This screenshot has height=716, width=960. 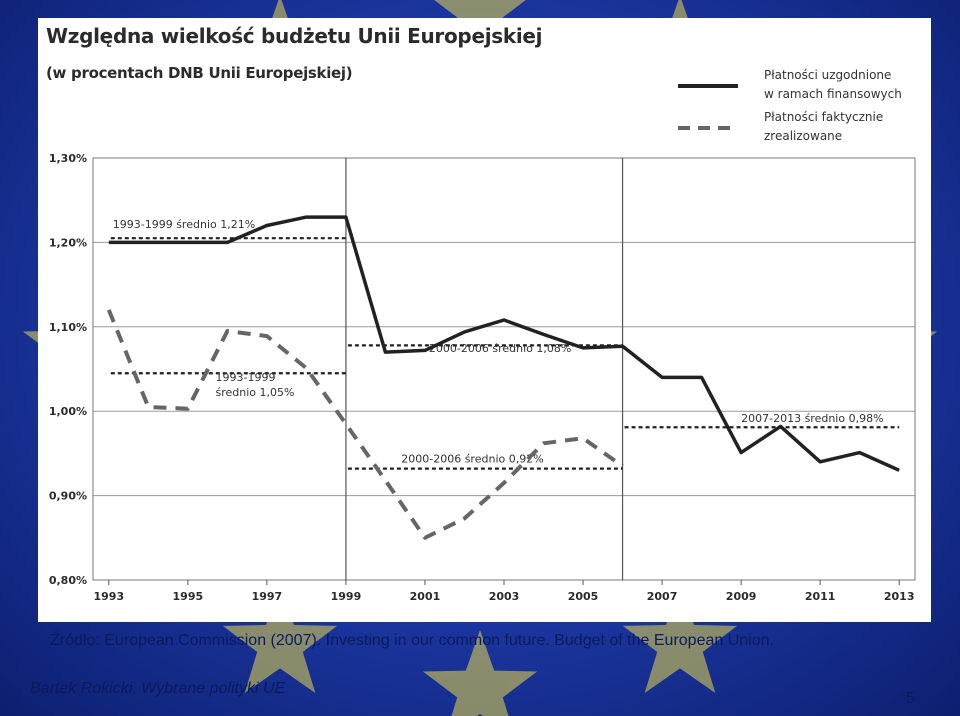 I want to click on x-tick-label: 1997, so click(x=267, y=596).